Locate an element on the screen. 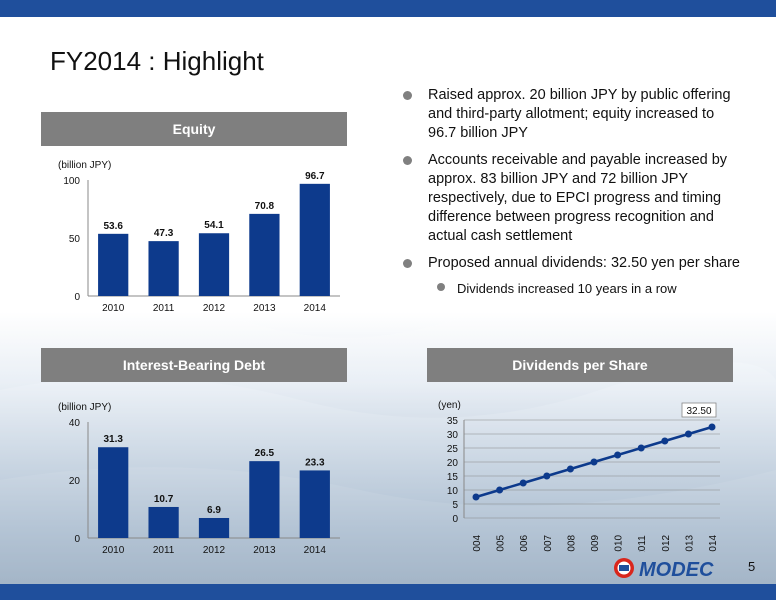 The image size is (776, 600). equity-ytick: 50 is located at coordinates (75, 239).